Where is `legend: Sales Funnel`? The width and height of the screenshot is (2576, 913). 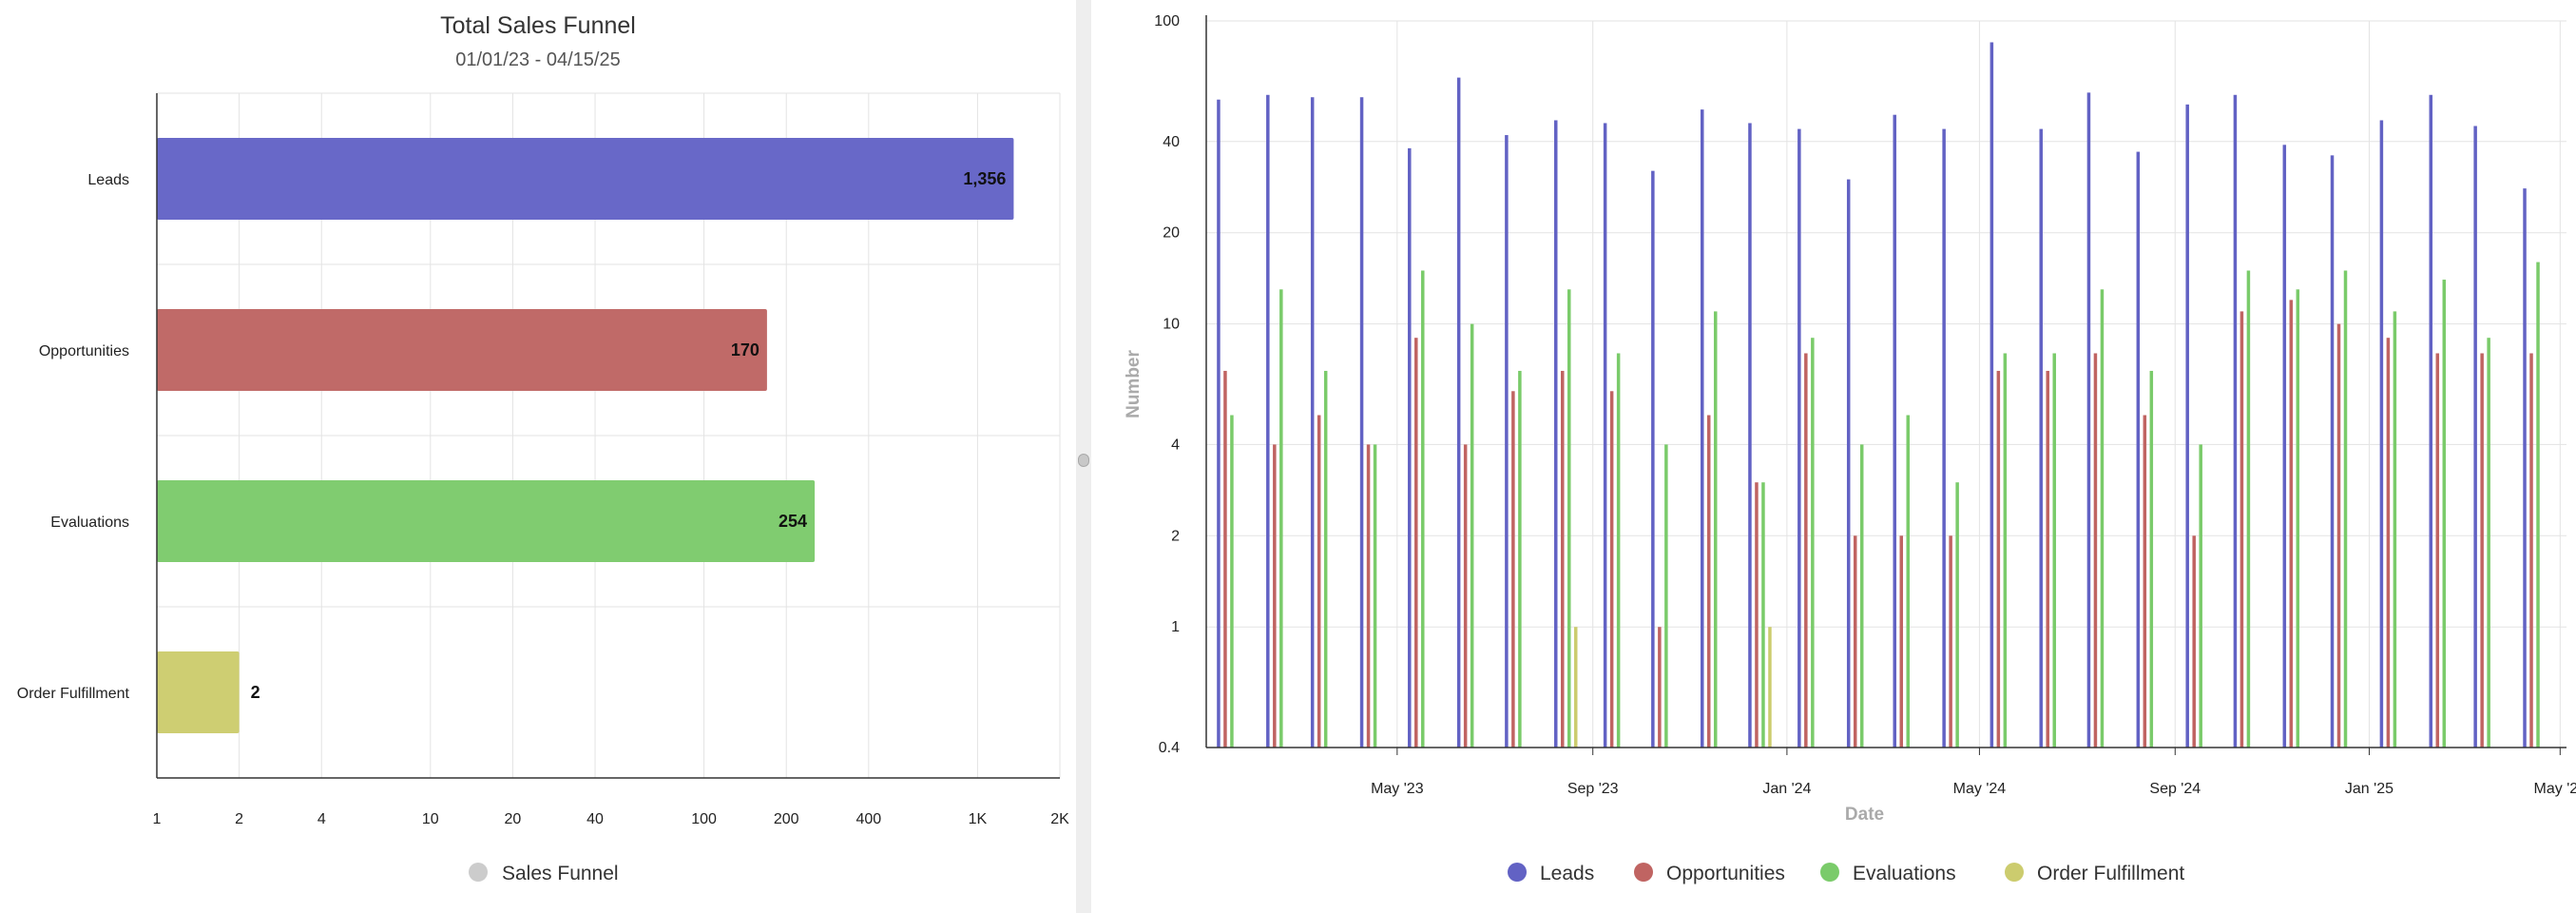
legend: Sales Funnel is located at coordinates (544, 873).